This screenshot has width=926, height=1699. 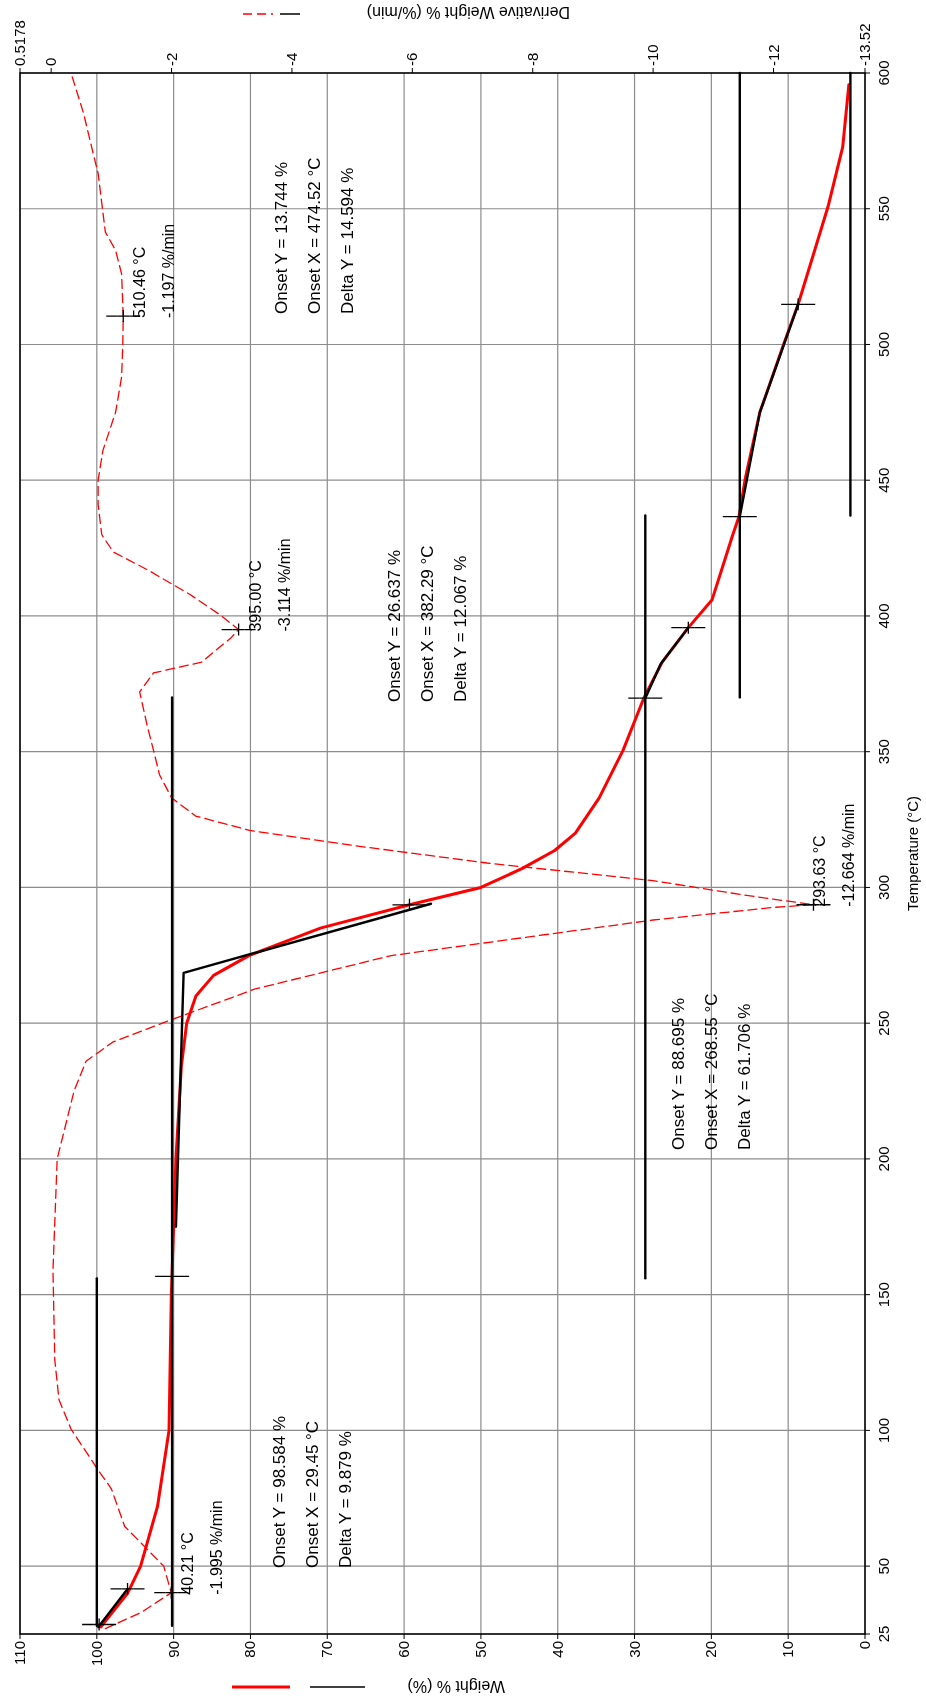 I want to click on x2-tick-label: -8, so click(x=532, y=59).